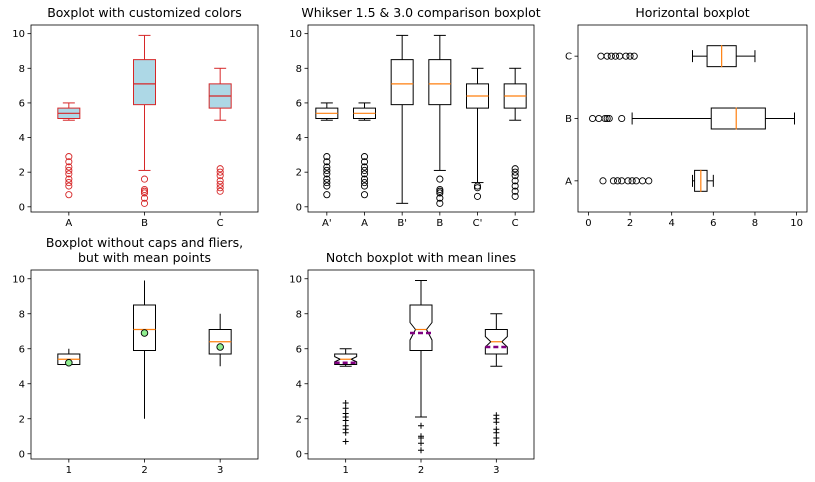 The image size is (815, 482). I want to click on x-tick-label: 4, so click(671, 223).